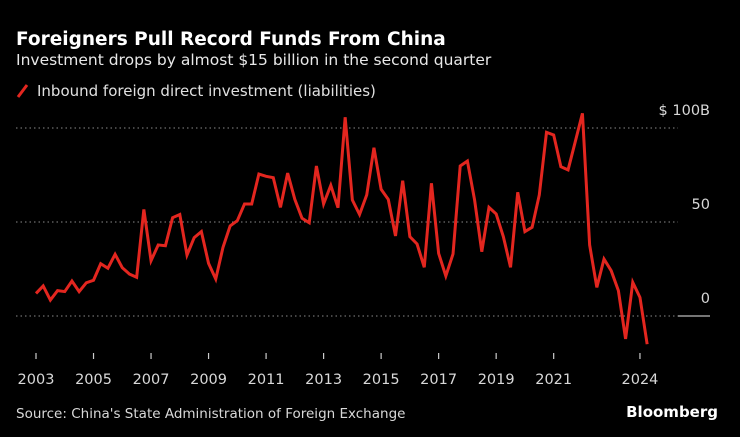 The height and width of the screenshot is (437, 740). What do you see at coordinates (323, 380) in the screenshot?
I see `x-tick-label: 2013` at bounding box center [323, 380].